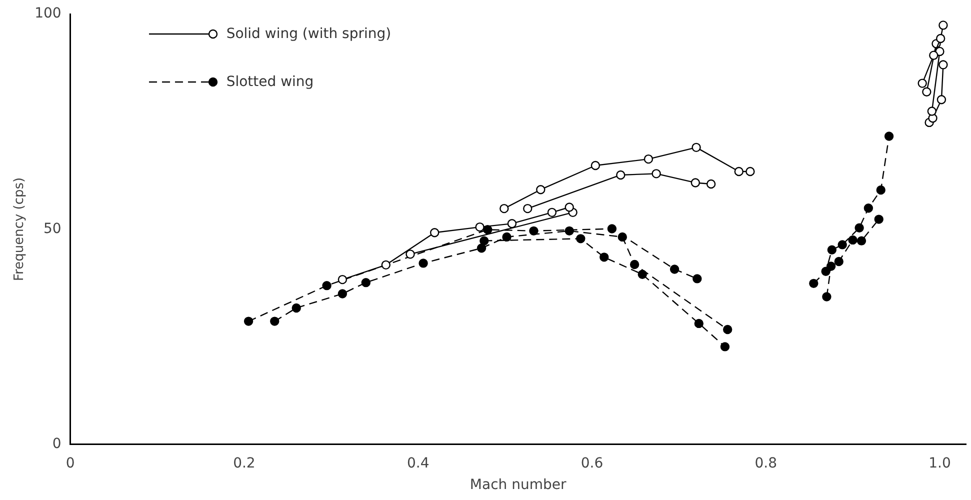  Describe the element at coordinates (309, 34) in the screenshot. I see `legend-label: Solid wing (with spring)` at that location.